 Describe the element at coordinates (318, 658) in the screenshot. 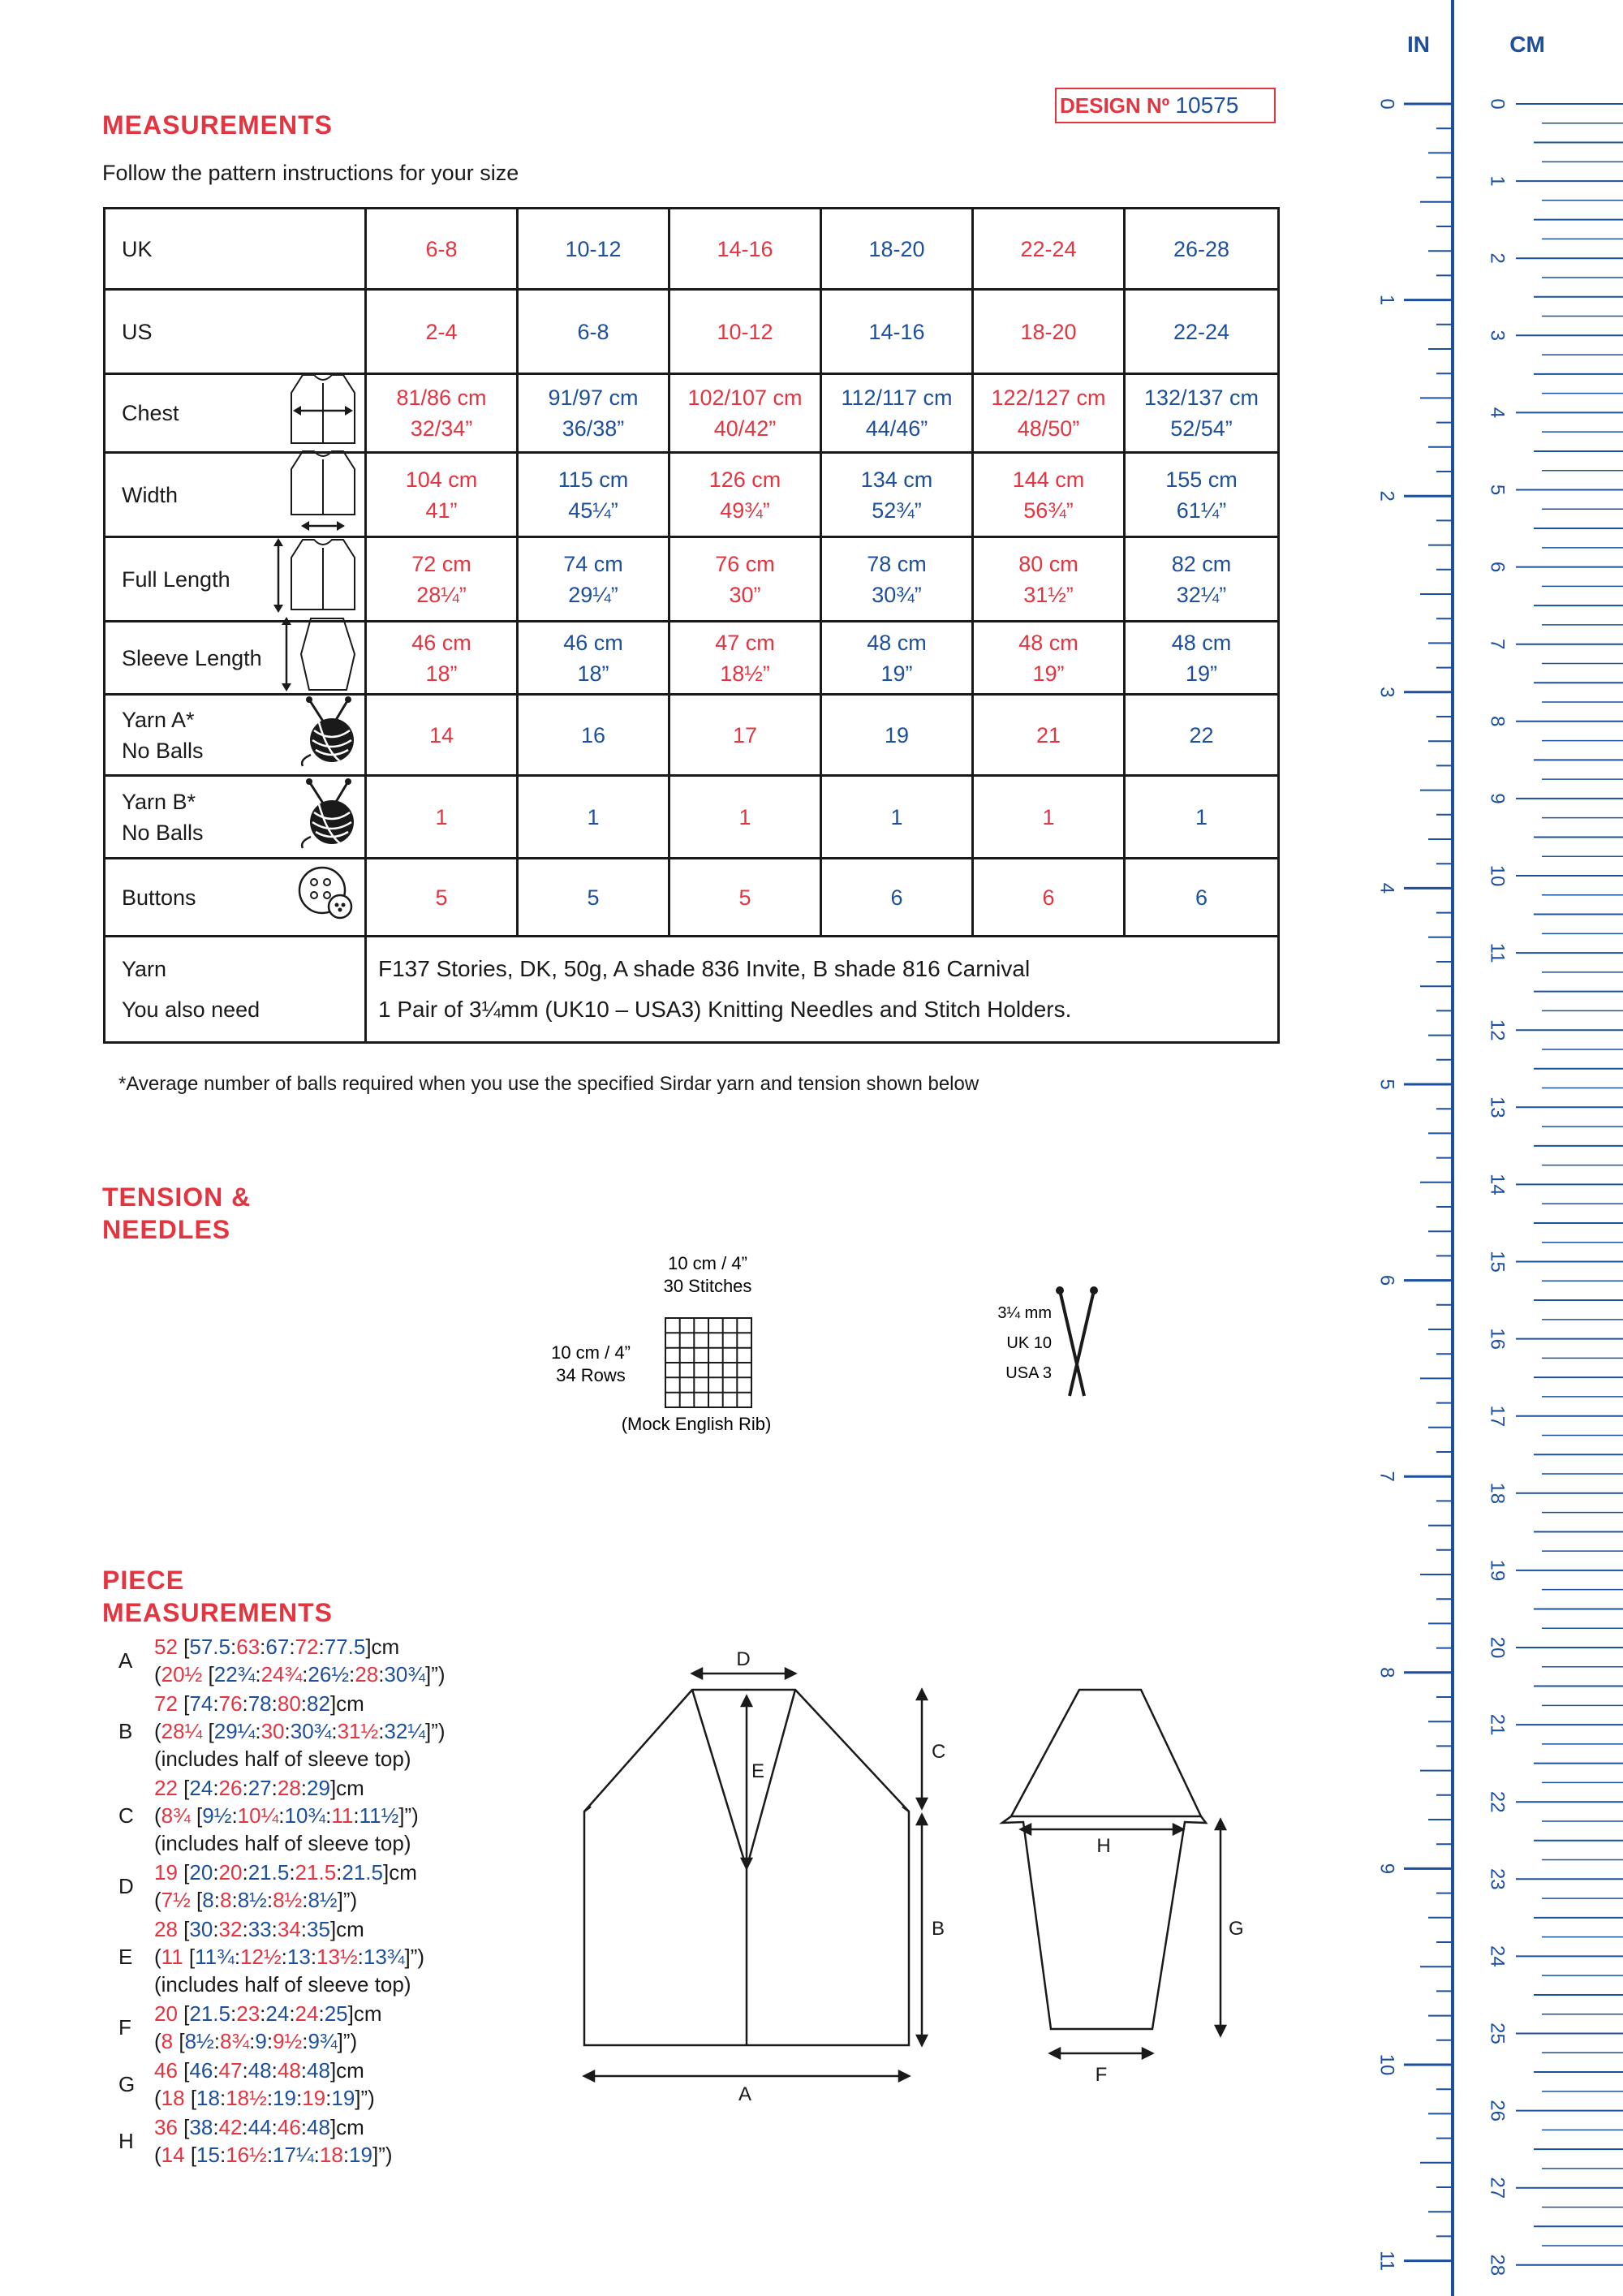

I see `sleeve-length-icon` at that location.